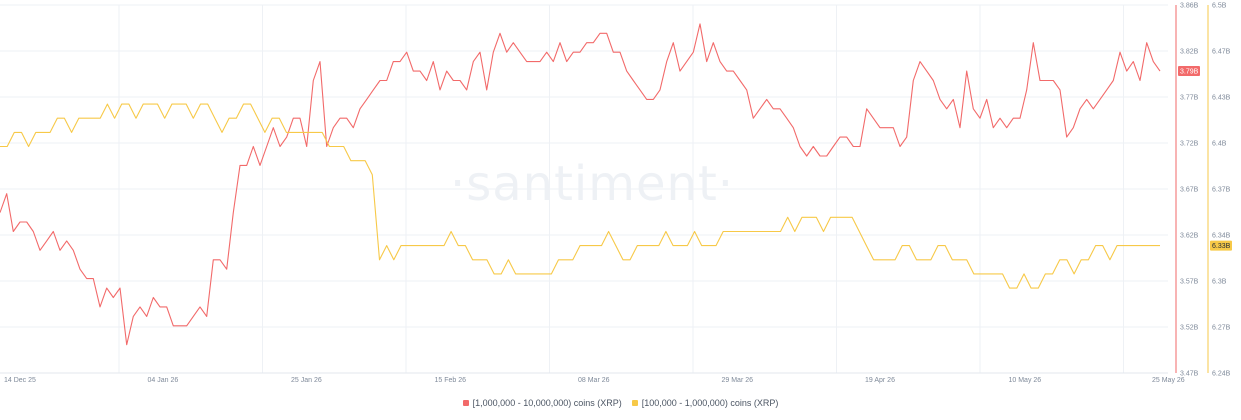 The image size is (1241, 420). What do you see at coordinates (547, 403) in the screenshot?
I see `legend-label-red: [1,000,000 - 10,000,000) coins (XRP)` at bounding box center [547, 403].